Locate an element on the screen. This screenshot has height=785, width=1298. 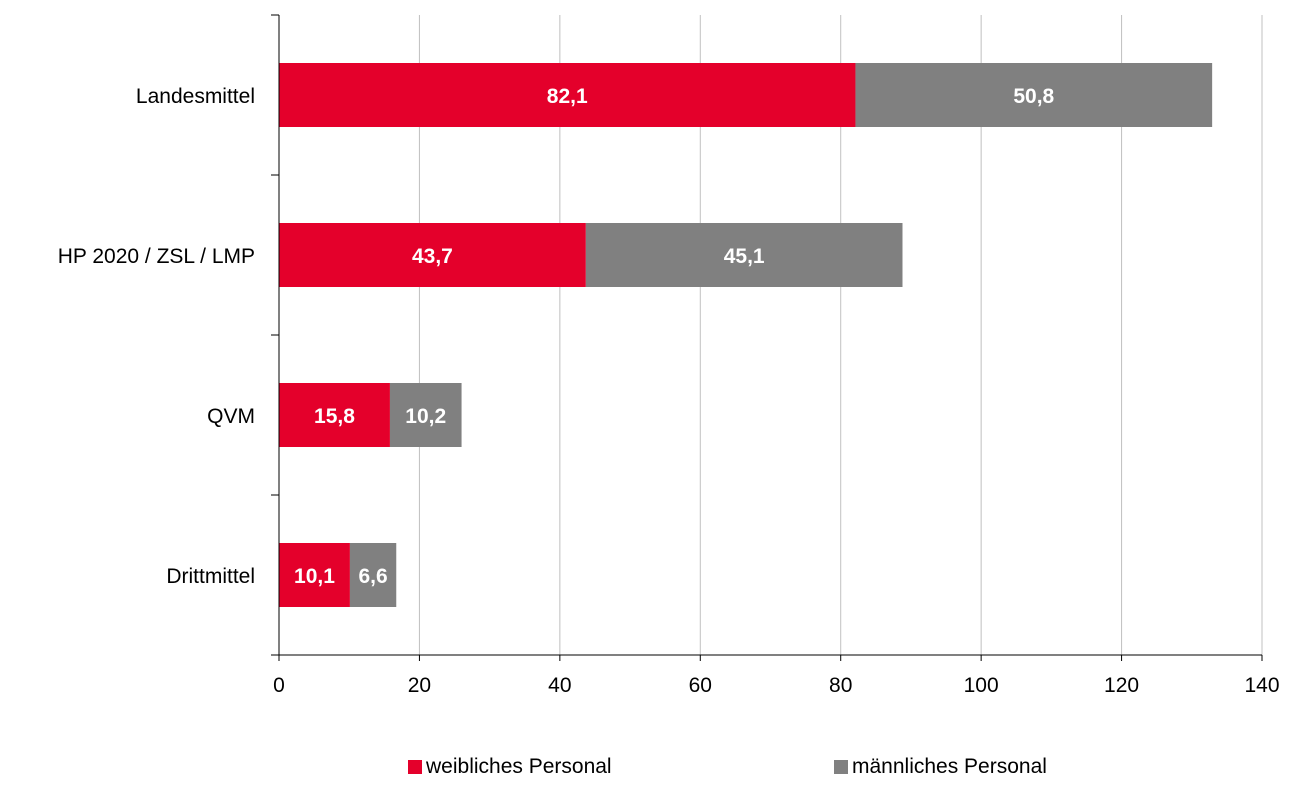
legend-item-maennliches-personal: männliches Personal is located at coordinates (940, 767).